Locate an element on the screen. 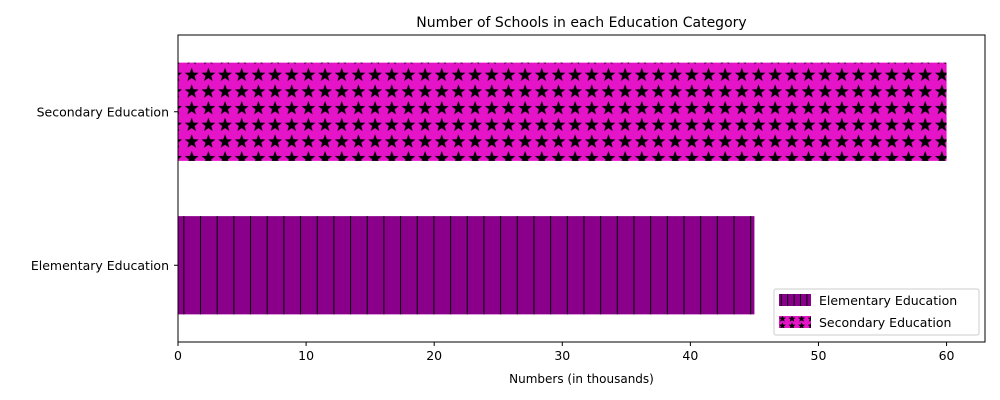 Image resolution: width=1000 pixels, height=400 pixels. legend-frame is located at coordinates (876, 312).